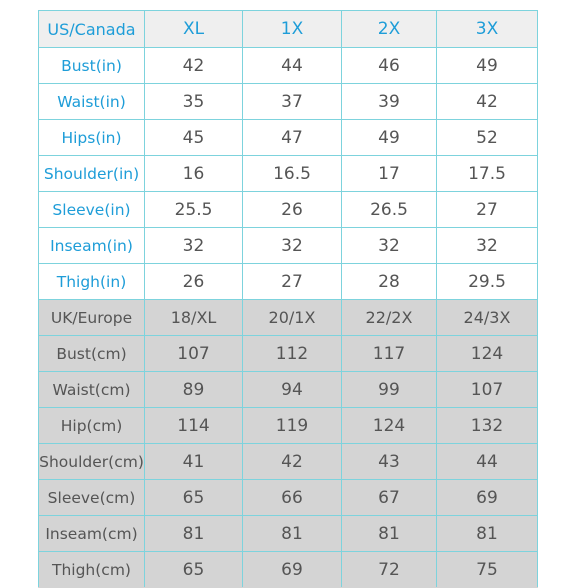 This screenshot has width=580, height=588. I want to click on table-row-hips-in: Hips(in) 45 47 49 52, so click(288, 137).